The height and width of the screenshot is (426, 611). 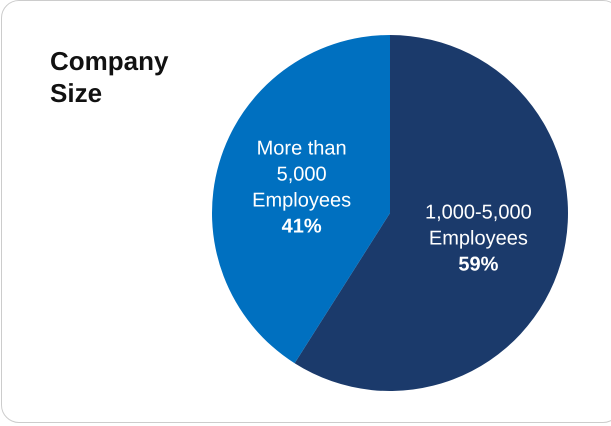 I want to click on data-label: 41%, so click(x=302, y=226).